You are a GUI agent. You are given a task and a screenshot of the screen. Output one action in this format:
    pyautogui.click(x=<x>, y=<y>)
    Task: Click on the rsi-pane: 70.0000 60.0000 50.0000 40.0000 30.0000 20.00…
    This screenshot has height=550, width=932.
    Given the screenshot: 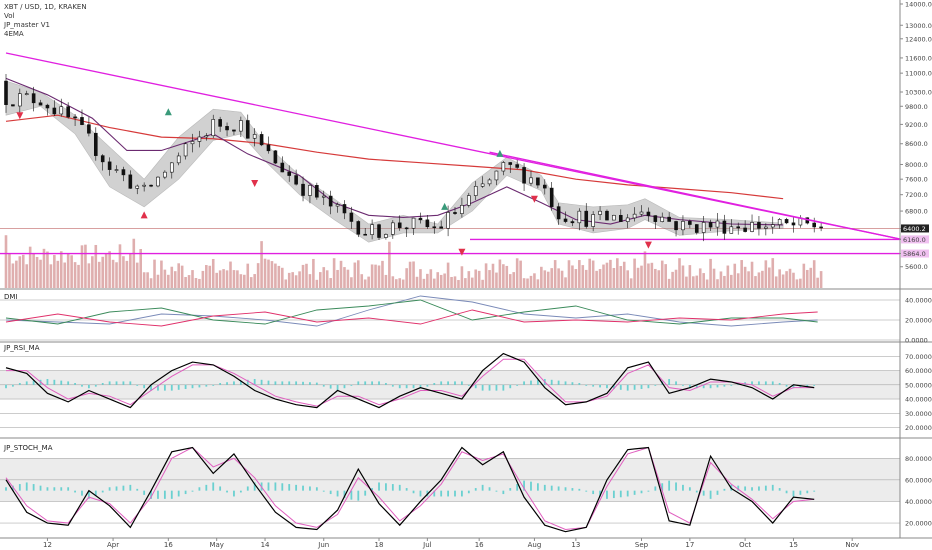 What is the action you would take?
    pyautogui.click(x=466, y=392)
    